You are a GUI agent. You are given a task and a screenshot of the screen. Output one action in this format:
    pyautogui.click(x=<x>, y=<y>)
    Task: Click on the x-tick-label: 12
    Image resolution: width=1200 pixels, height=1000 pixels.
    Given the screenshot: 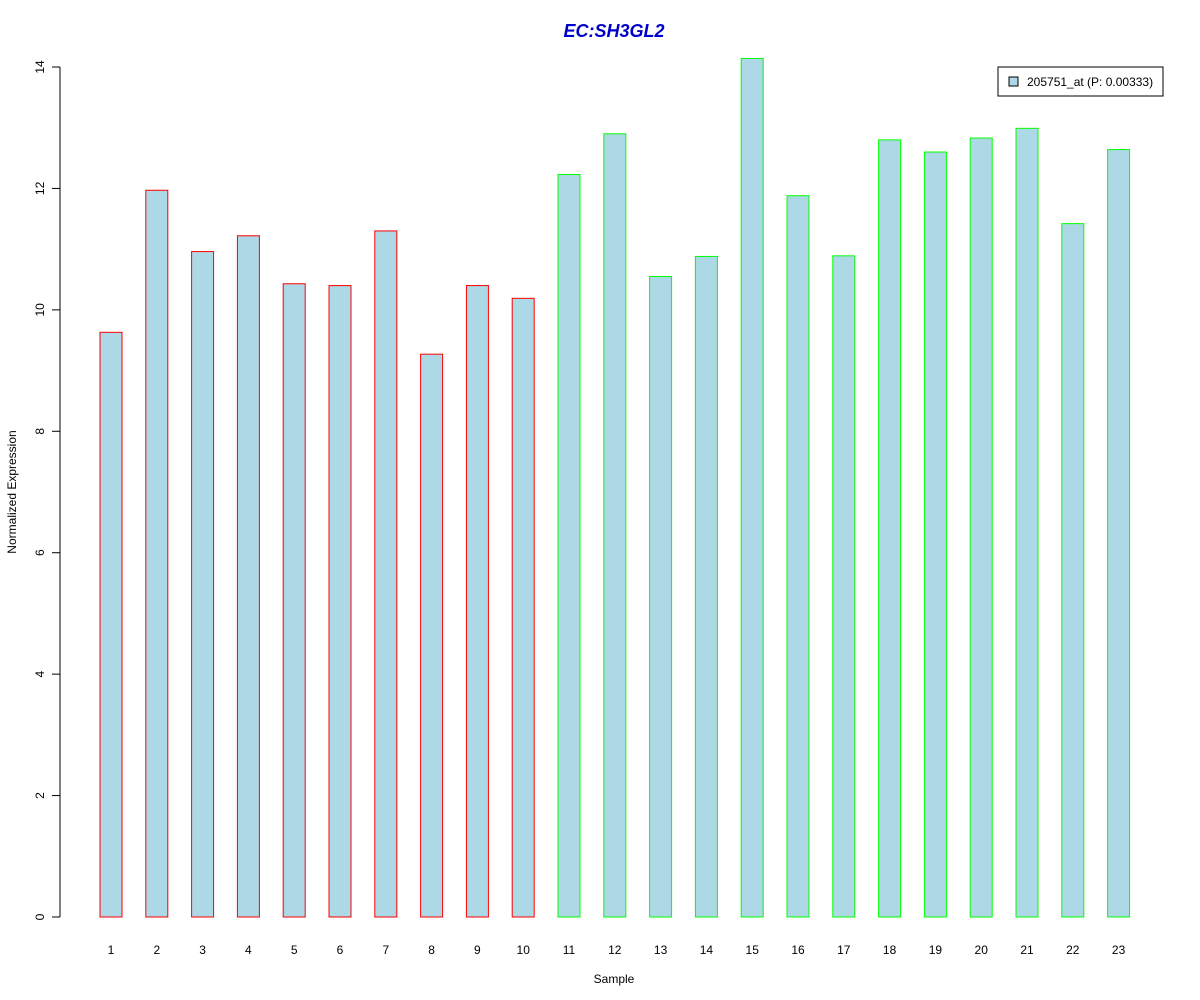 What is the action you would take?
    pyautogui.click(x=615, y=950)
    